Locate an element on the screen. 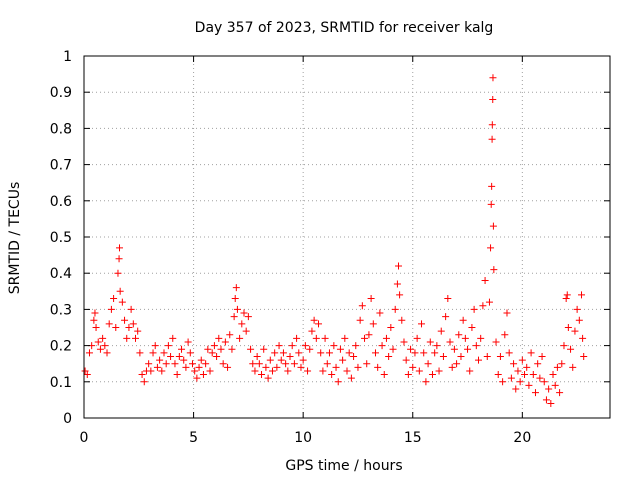 This screenshot has height=480, width=640. x-tick-label: 15 is located at coordinates (413, 438).